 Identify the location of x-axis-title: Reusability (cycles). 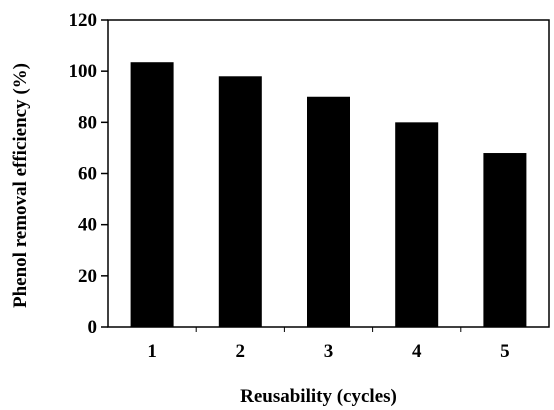
(318, 396).